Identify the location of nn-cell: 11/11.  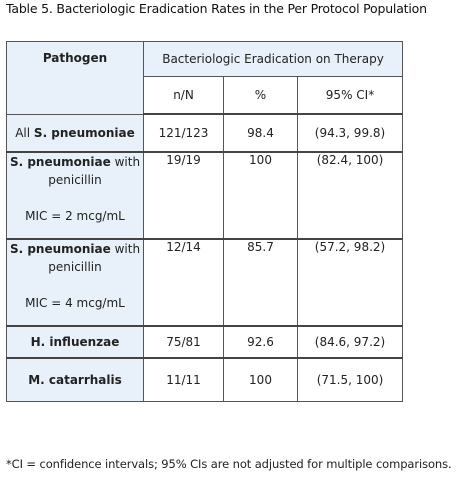
(183, 379).